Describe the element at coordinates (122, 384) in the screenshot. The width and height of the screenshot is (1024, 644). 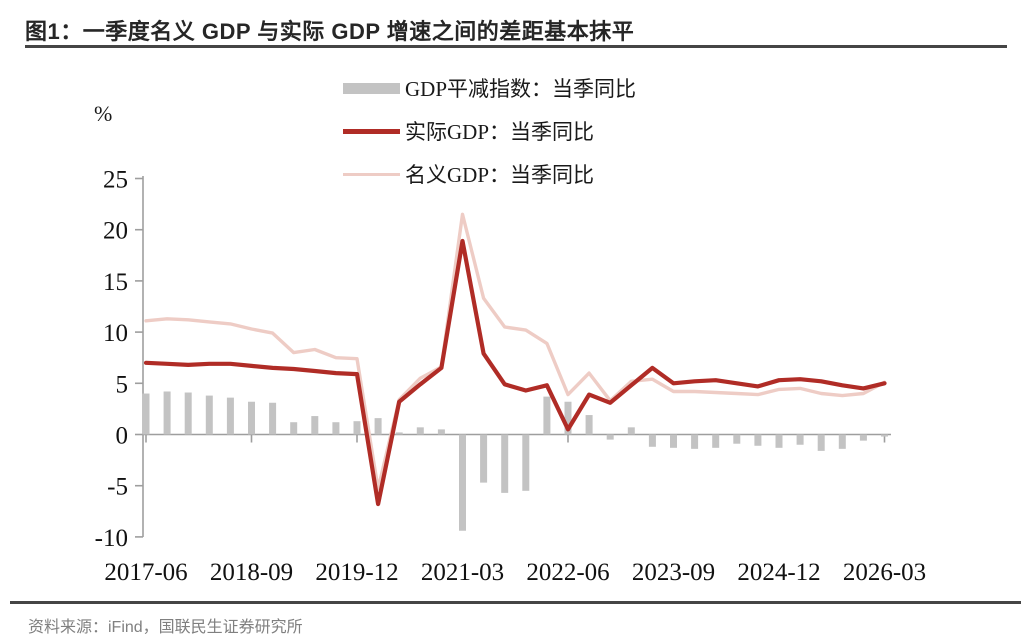
I see `y-tick-label: 5` at that location.